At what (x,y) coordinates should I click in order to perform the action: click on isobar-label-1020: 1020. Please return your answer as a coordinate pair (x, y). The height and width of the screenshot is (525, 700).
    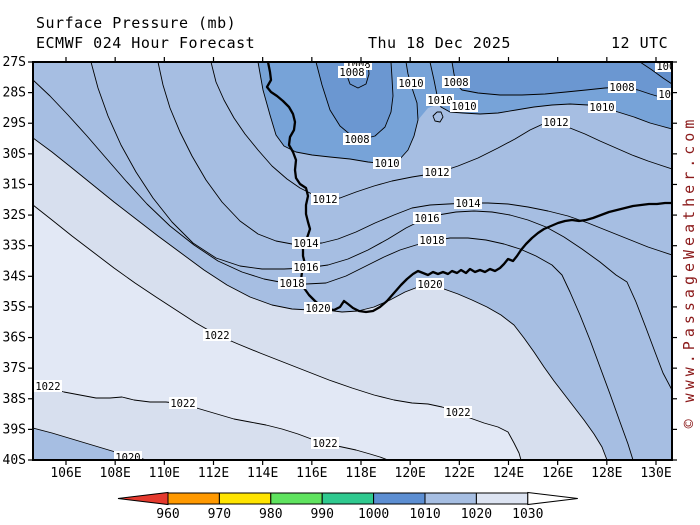
    Looking at the image, I should click on (430, 284).